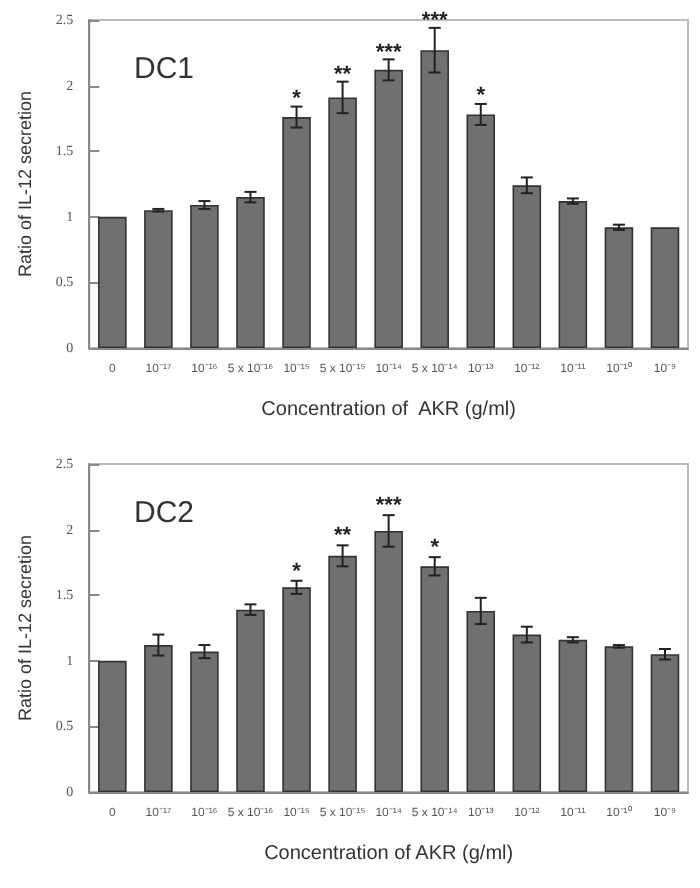  What do you see at coordinates (164, 513) in the screenshot?
I see `text: DC2` at bounding box center [164, 513].